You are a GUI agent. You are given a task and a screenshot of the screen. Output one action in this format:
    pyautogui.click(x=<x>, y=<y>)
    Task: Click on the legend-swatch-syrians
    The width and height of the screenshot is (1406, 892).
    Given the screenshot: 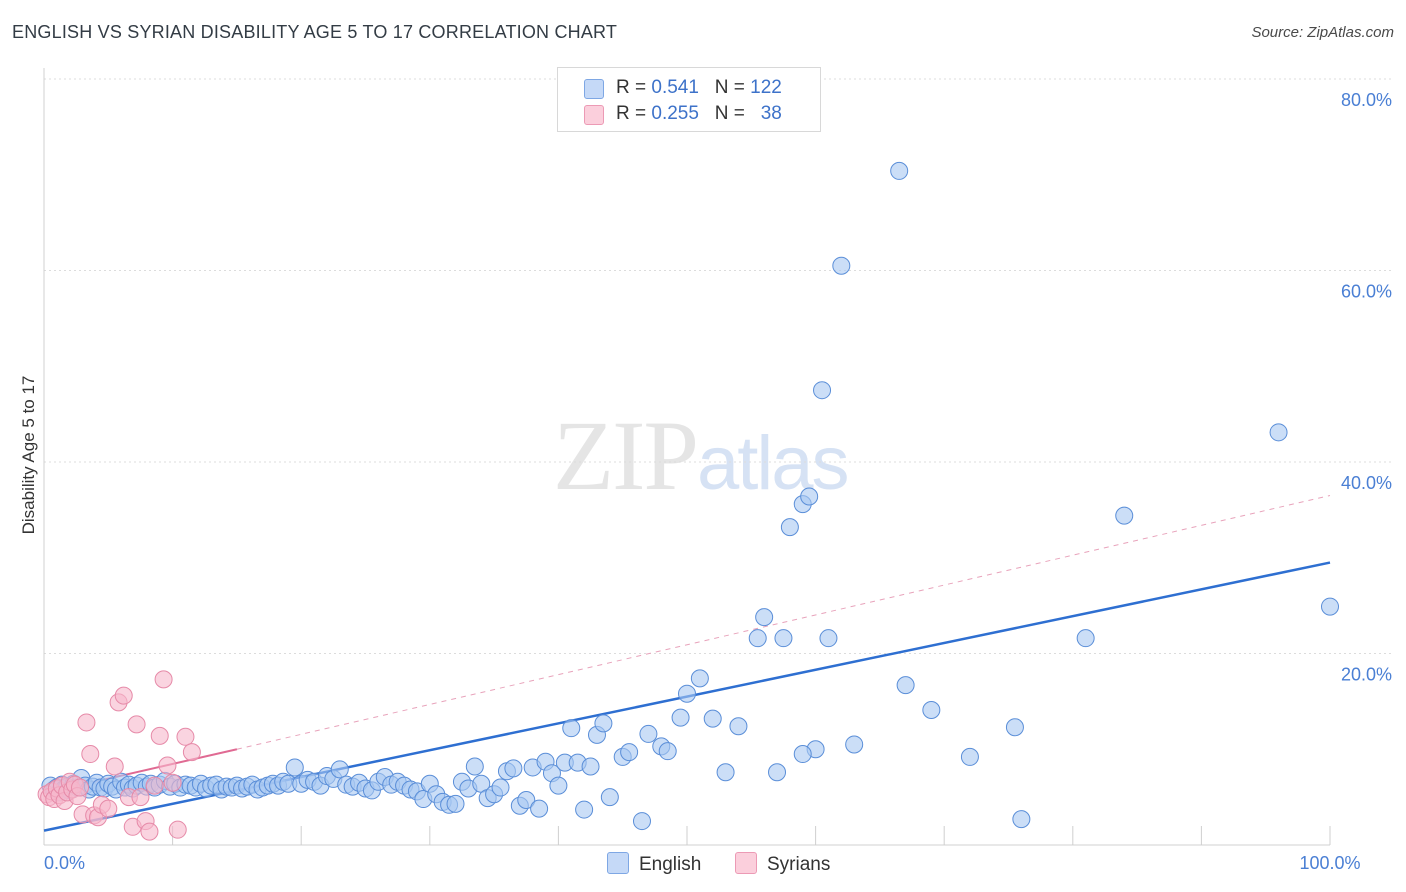 What is the action you would take?
    pyautogui.click(x=594, y=115)
    